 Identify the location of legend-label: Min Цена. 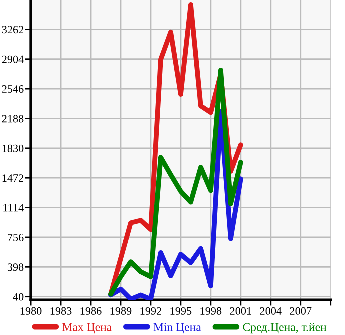
(178, 328).